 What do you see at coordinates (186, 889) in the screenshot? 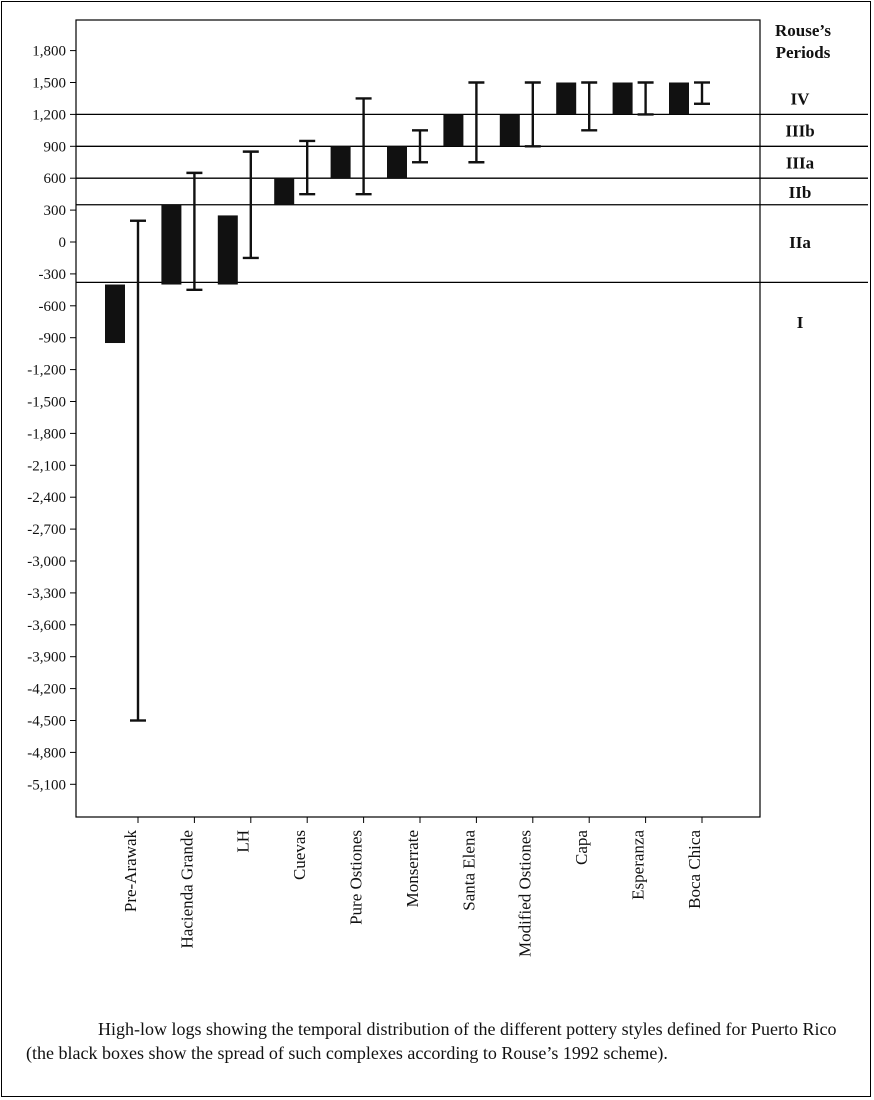
I see `category-label: Hacienda Grande` at bounding box center [186, 889].